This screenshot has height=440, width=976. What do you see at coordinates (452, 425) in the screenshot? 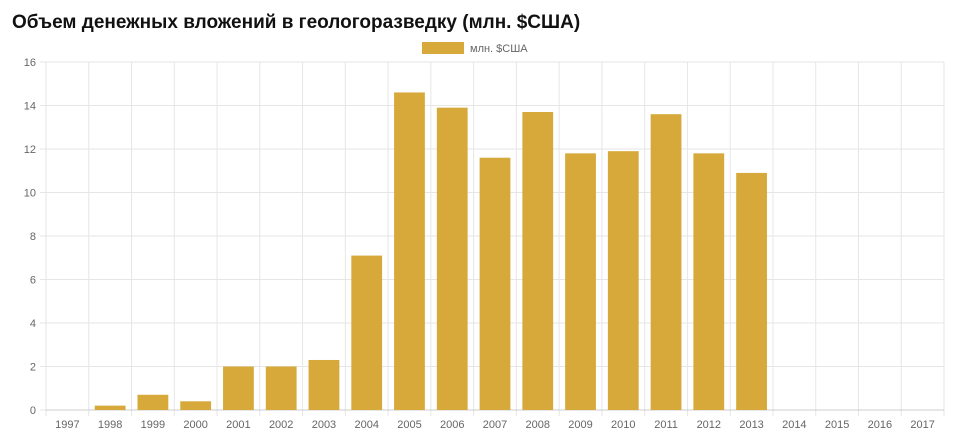
I see `x-tick-label: 2006` at bounding box center [452, 425].